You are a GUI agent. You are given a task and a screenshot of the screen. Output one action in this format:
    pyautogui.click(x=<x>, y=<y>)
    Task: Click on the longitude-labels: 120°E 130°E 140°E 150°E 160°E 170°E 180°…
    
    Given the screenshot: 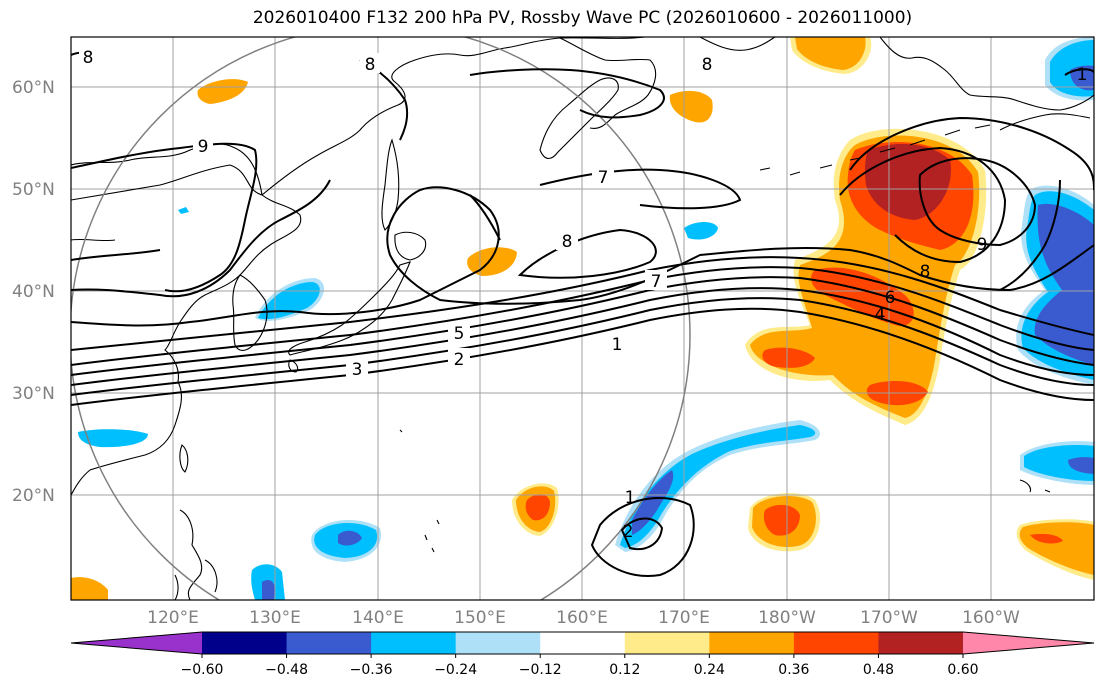 What is the action you would take?
    pyautogui.click(x=583, y=618)
    